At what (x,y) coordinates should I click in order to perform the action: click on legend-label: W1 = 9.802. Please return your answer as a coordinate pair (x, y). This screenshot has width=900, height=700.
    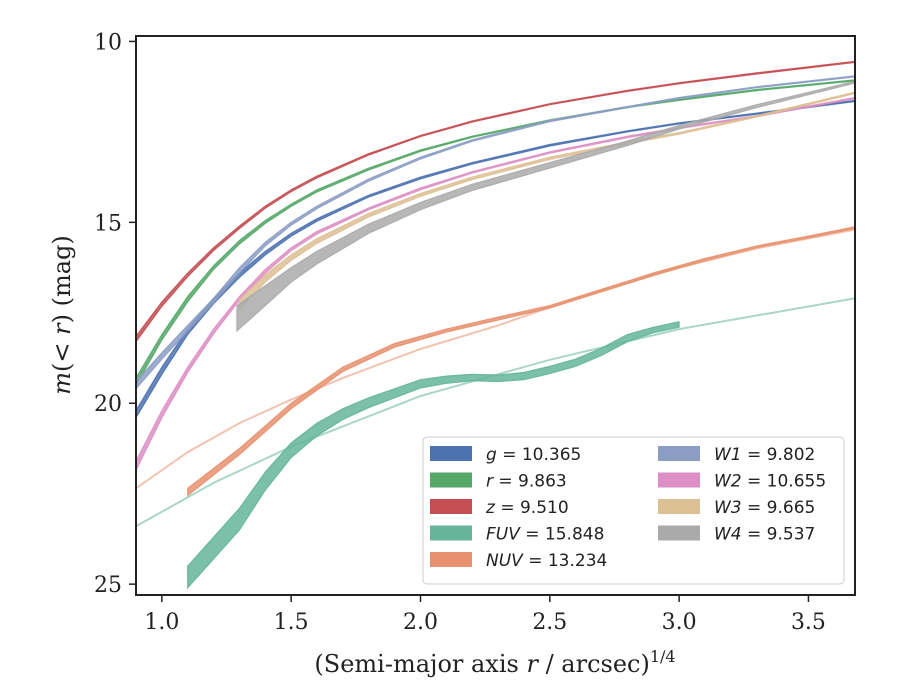
    Looking at the image, I should click on (764, 455).